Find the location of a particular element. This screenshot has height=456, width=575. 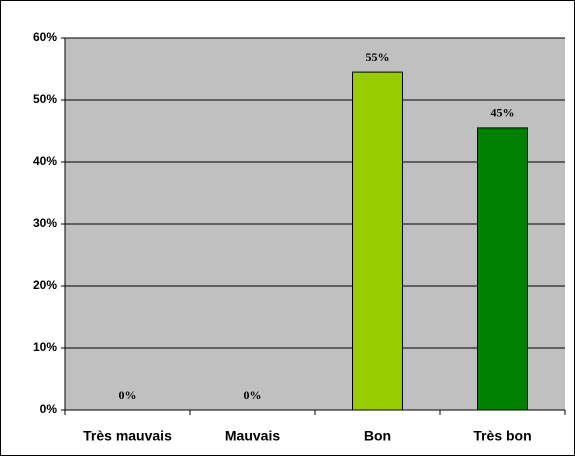

value-label: 45% is located at coordinates (503, 113).